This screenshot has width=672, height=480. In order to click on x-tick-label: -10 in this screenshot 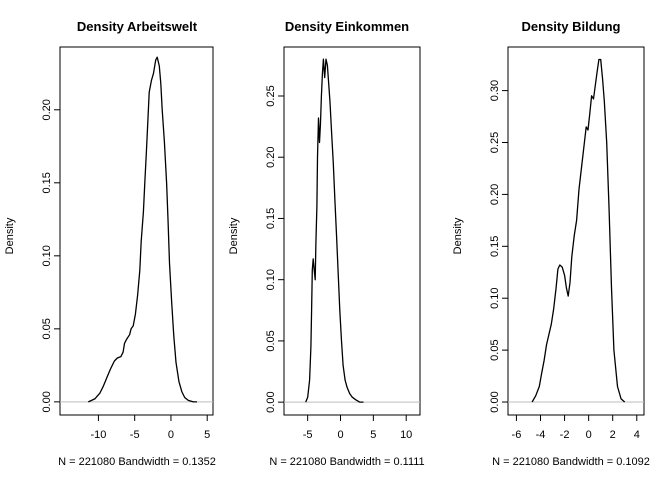, I will do `click(98, 435)`.